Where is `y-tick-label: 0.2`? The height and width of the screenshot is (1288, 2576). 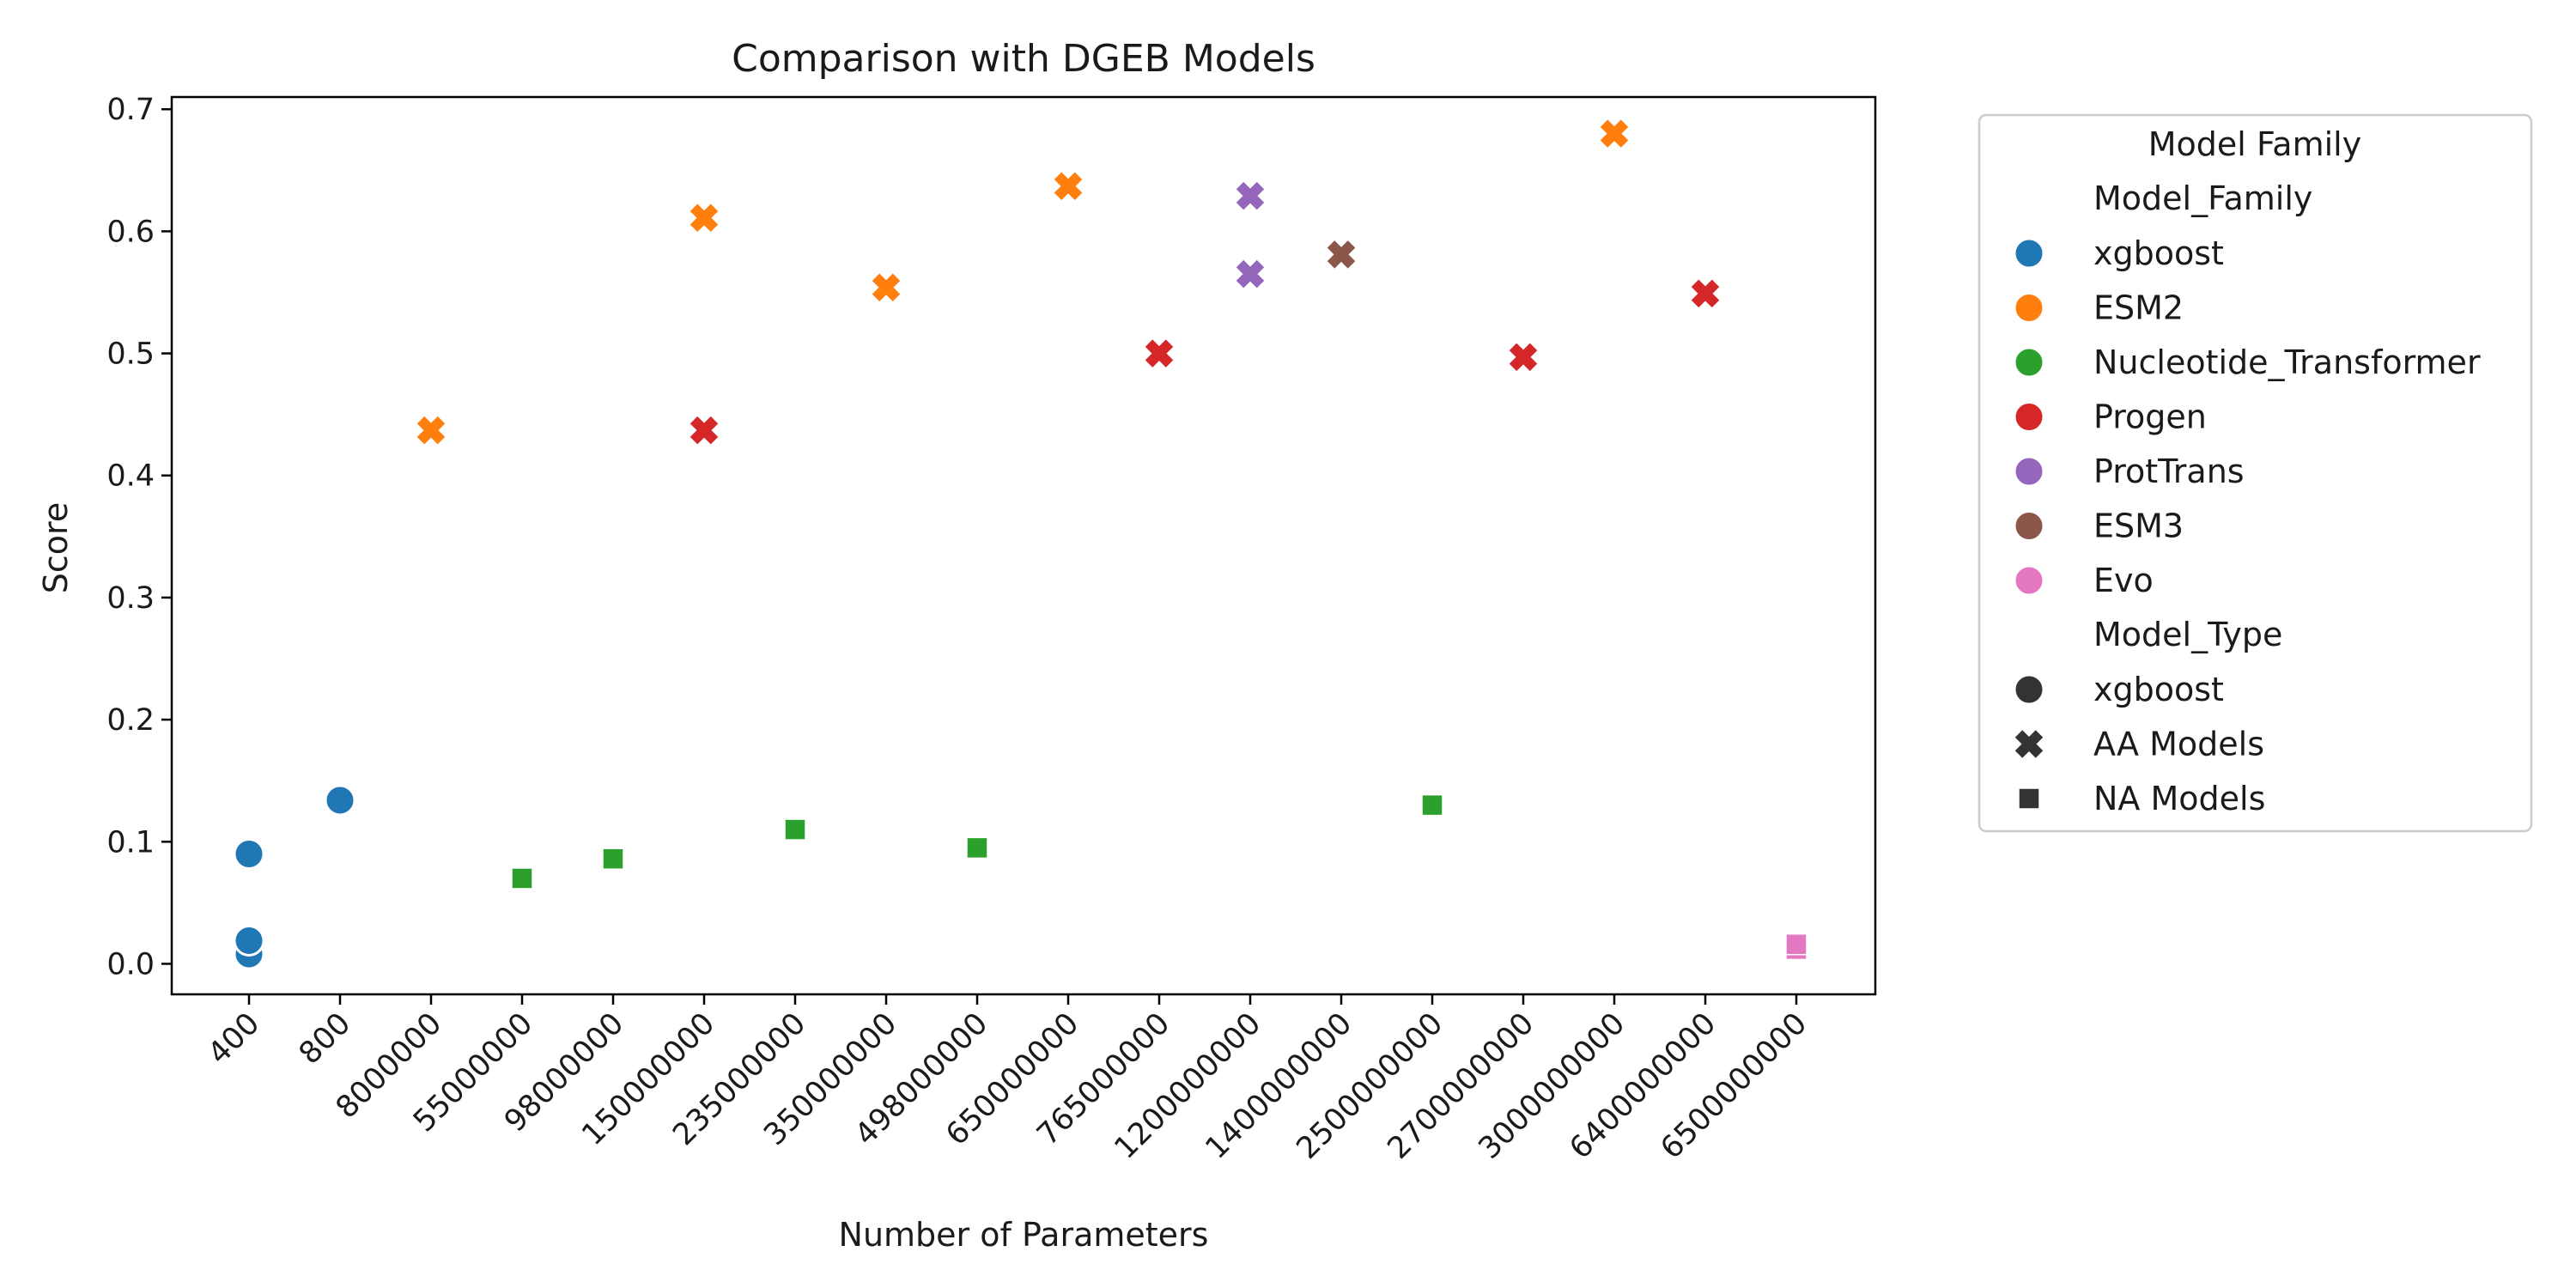
y-tick-label: 0.2 is located at coordinates (130, 720).